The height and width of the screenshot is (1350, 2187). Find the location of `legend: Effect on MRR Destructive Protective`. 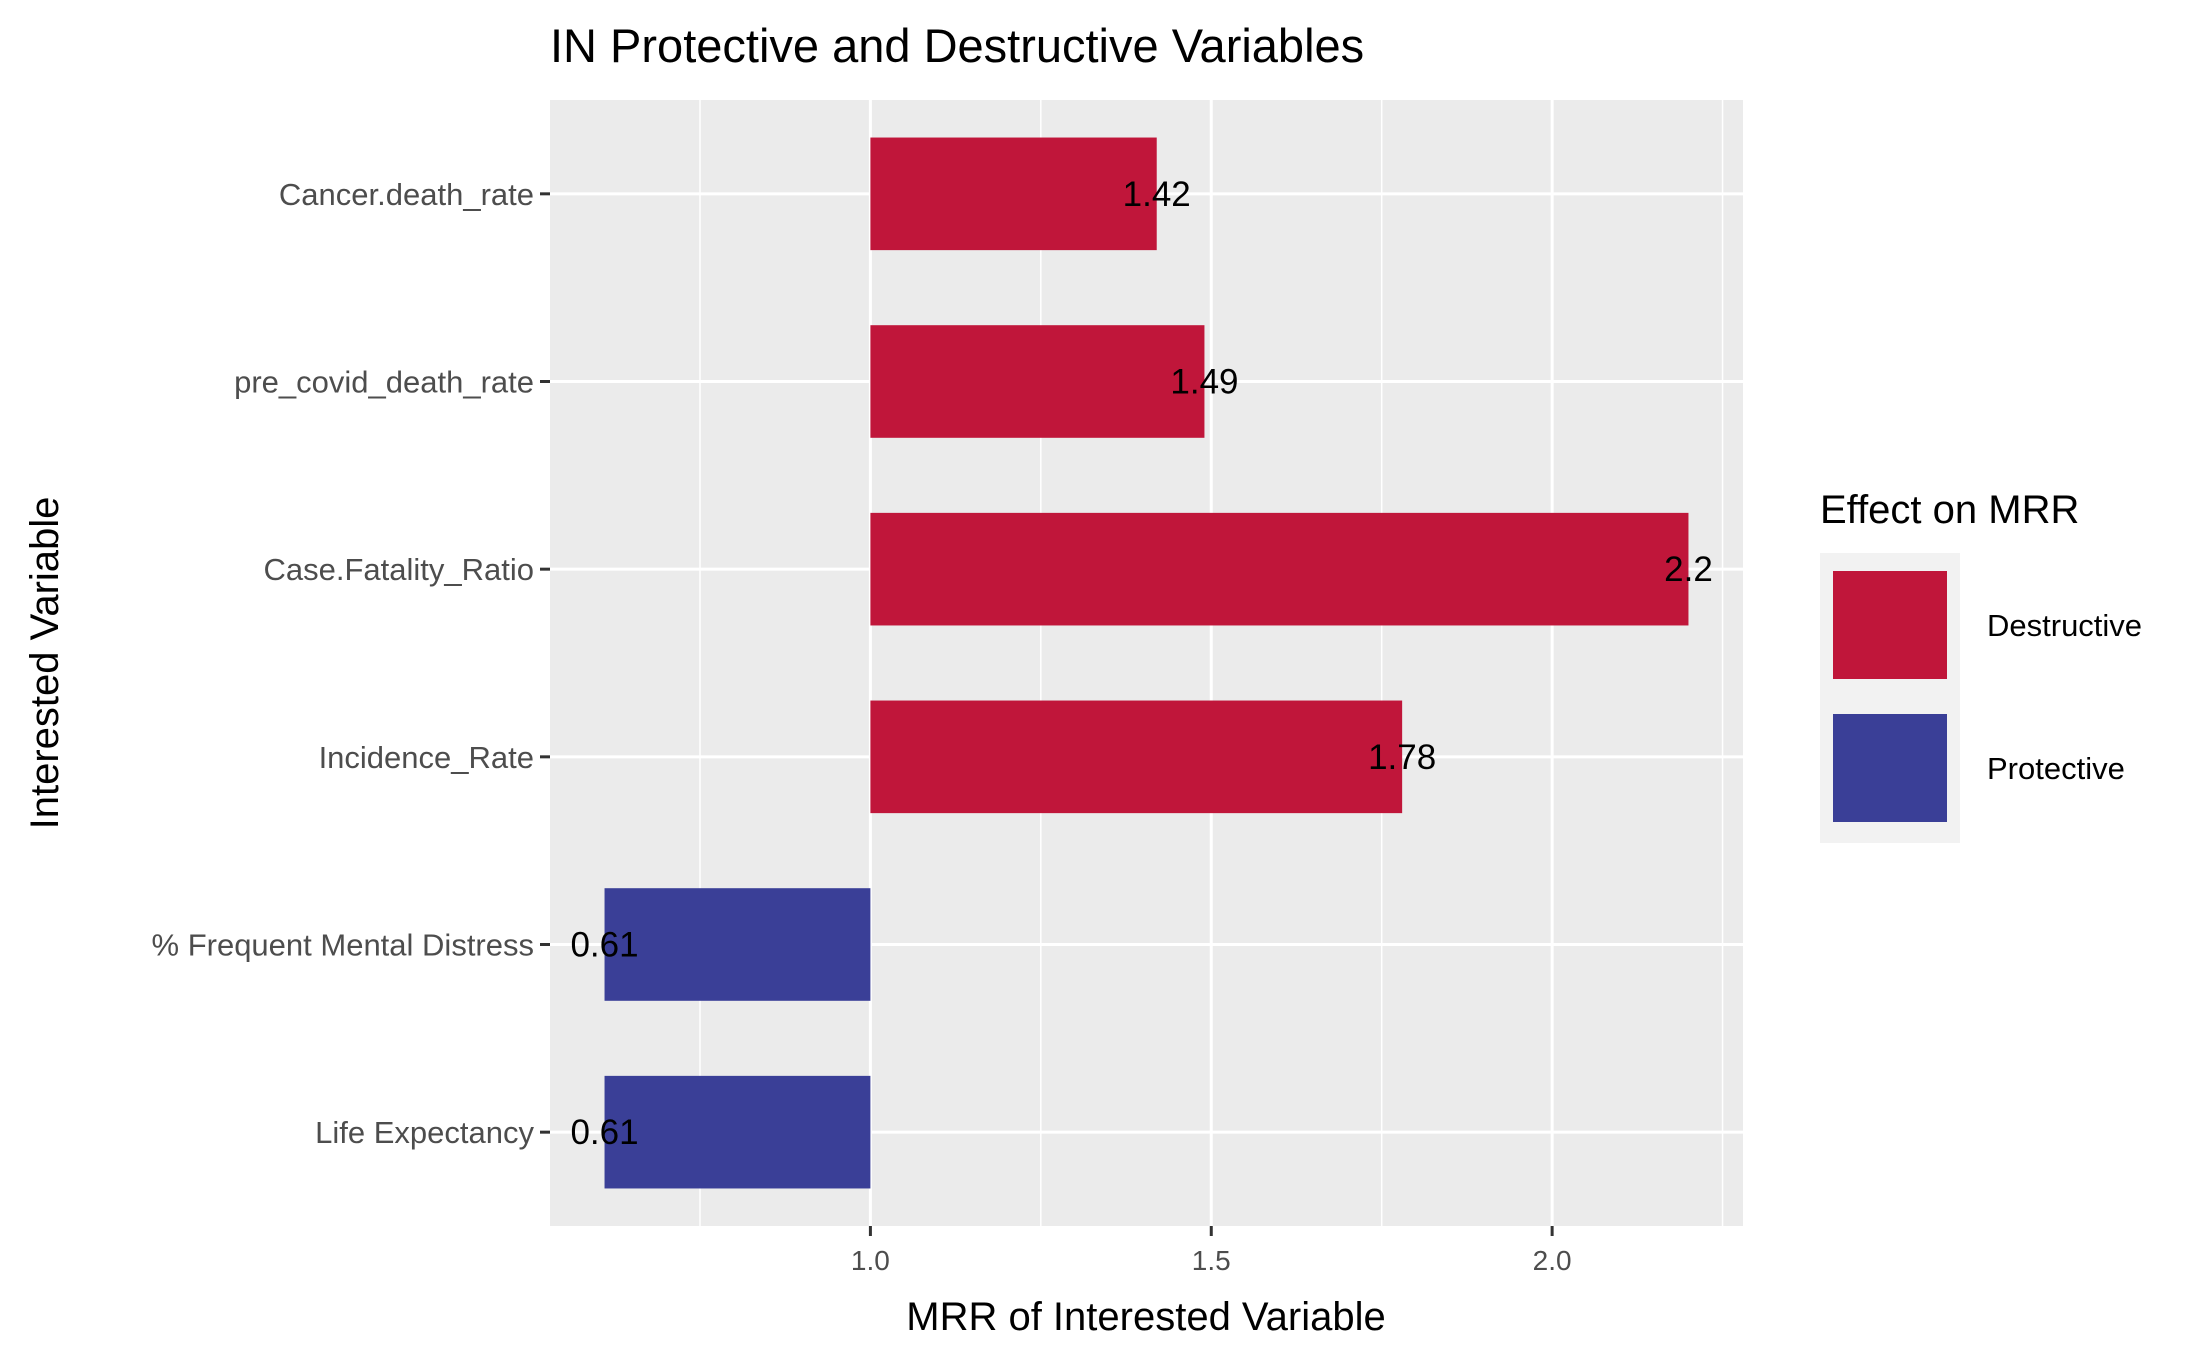

legend: Effect on MRR Destructive Protective is located at coordinates (1981, 665).